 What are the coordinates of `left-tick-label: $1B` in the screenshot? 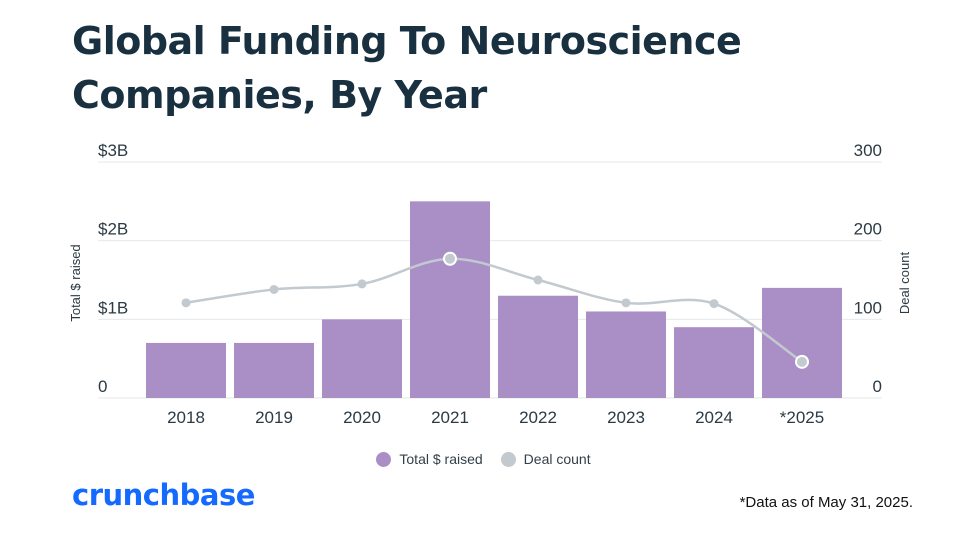 It's located at (113, 307).